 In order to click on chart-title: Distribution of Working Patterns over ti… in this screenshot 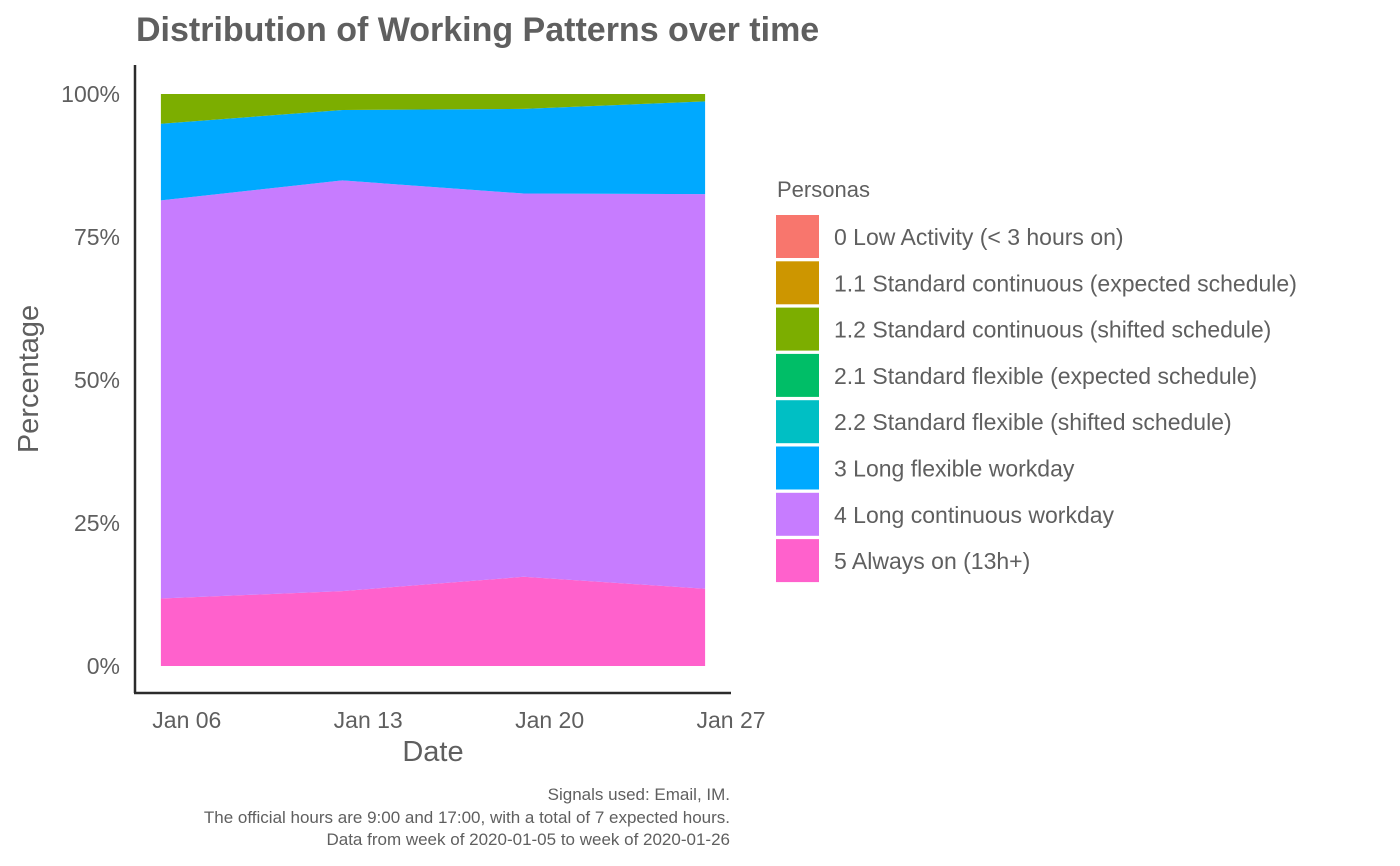, I will do `click(477, 30)`.